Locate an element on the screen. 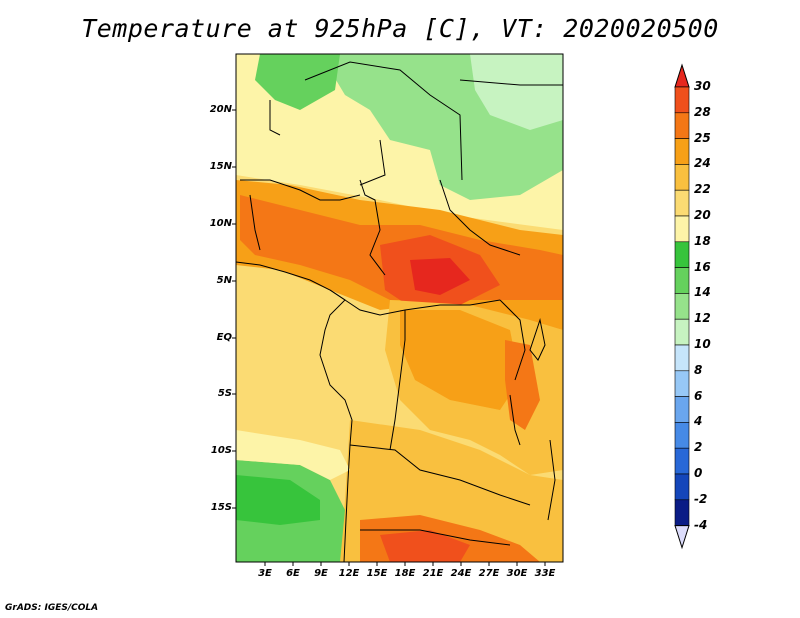 The image size is (800, 618). colorbar-label: 4 is located at coordinates (698, 421).